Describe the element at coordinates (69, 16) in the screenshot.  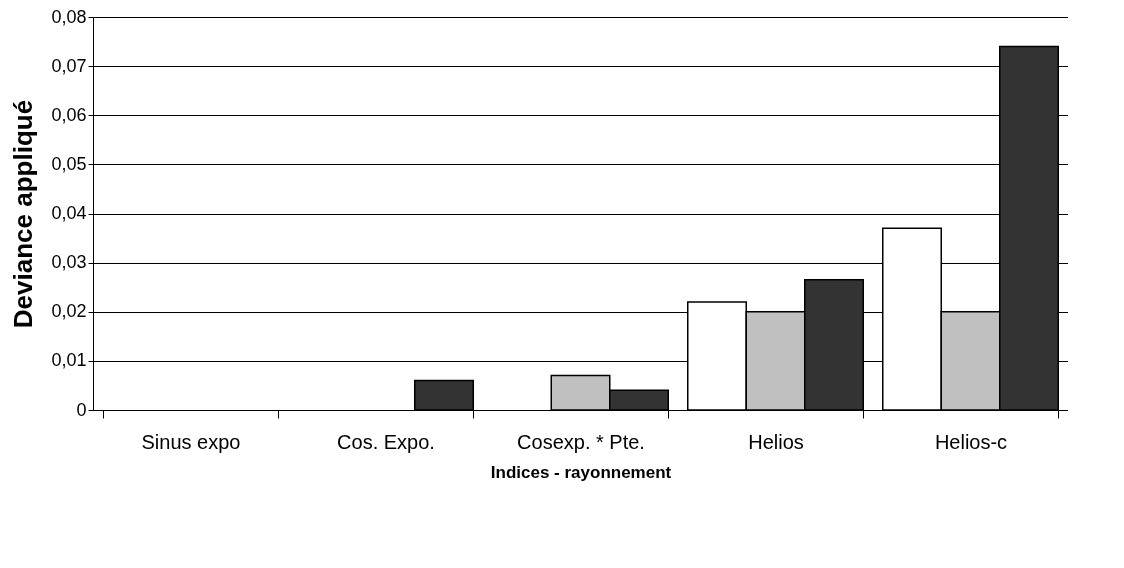
I see `y-tick-label: 0,08` at that location.